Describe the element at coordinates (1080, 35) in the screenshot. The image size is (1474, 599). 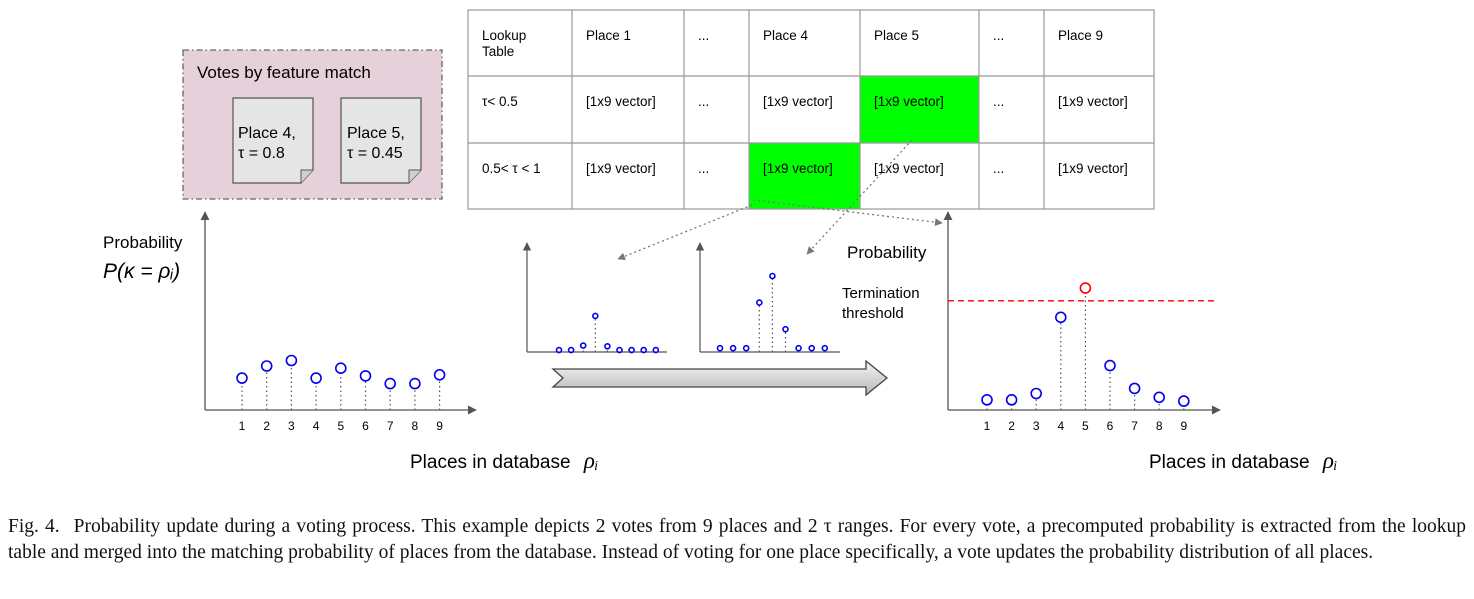
I see `table-header-line: Place 9` at that location.